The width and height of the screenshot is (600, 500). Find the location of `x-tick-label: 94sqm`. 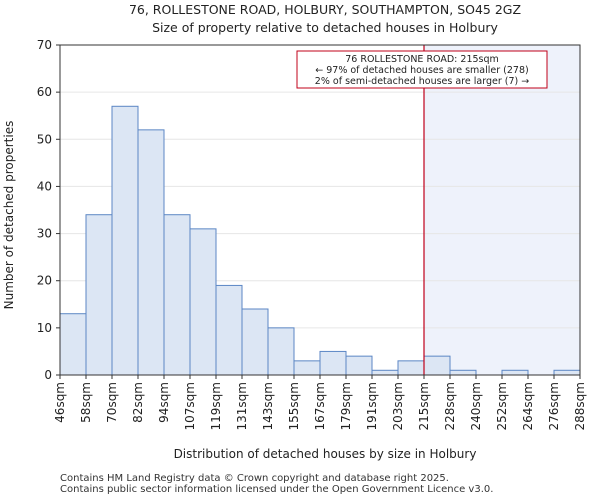

x-tick-label: 94sqm is located at coordinates (164, 402).